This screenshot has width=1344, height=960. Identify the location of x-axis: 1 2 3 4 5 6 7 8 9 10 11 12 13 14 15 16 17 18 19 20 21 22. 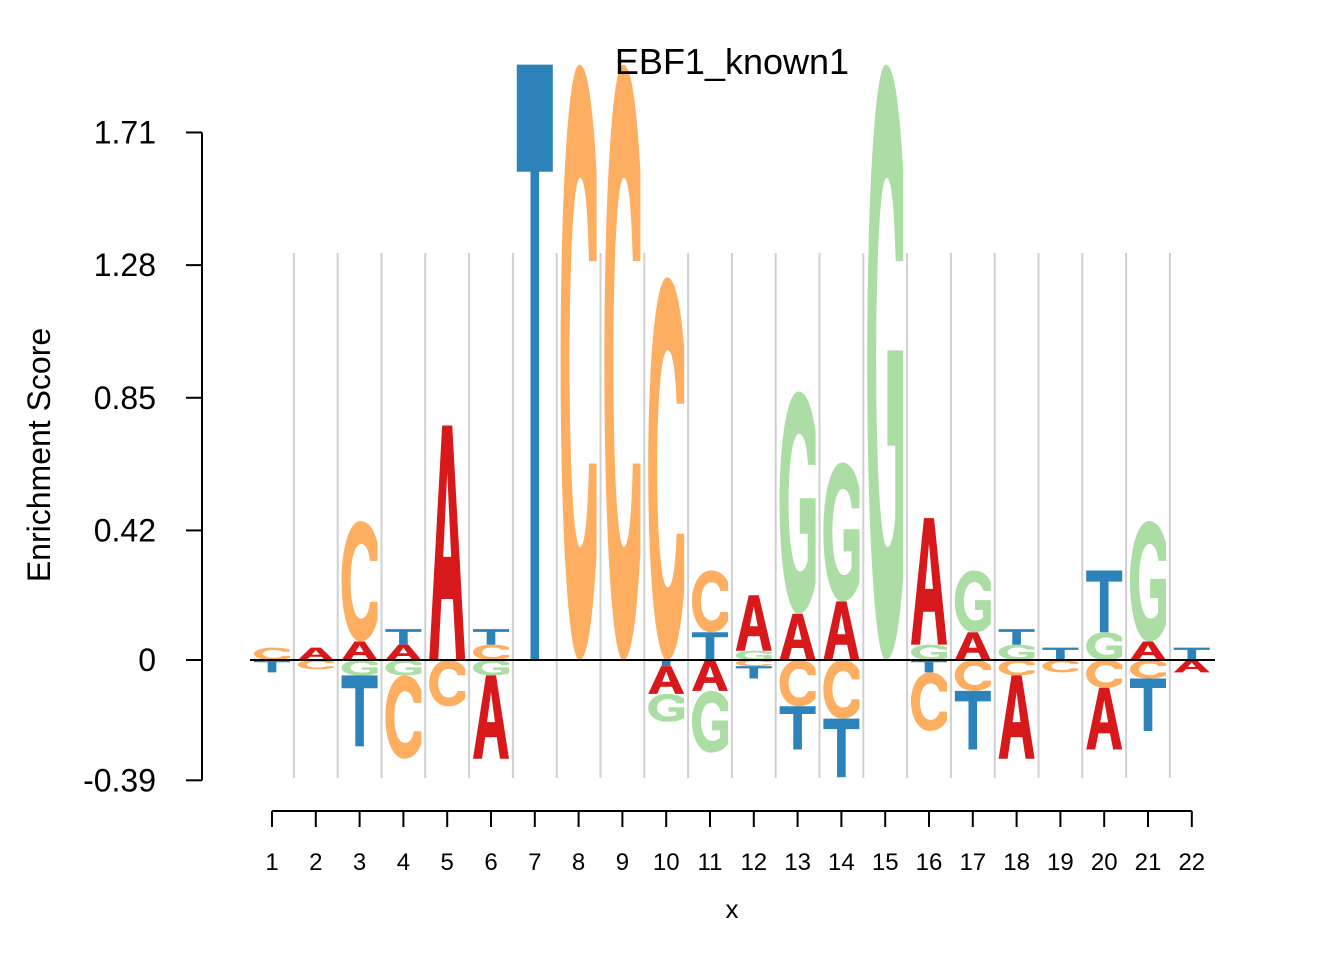
(735, 843).